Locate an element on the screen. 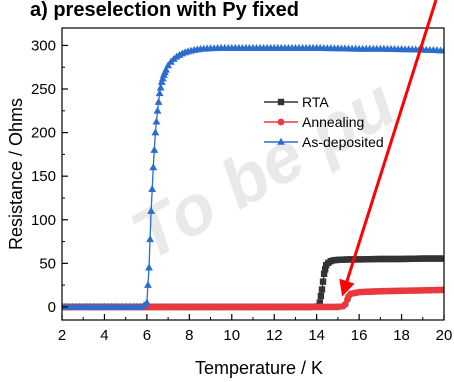  y-tick-label: 200 is located at coordinates (43, 133).